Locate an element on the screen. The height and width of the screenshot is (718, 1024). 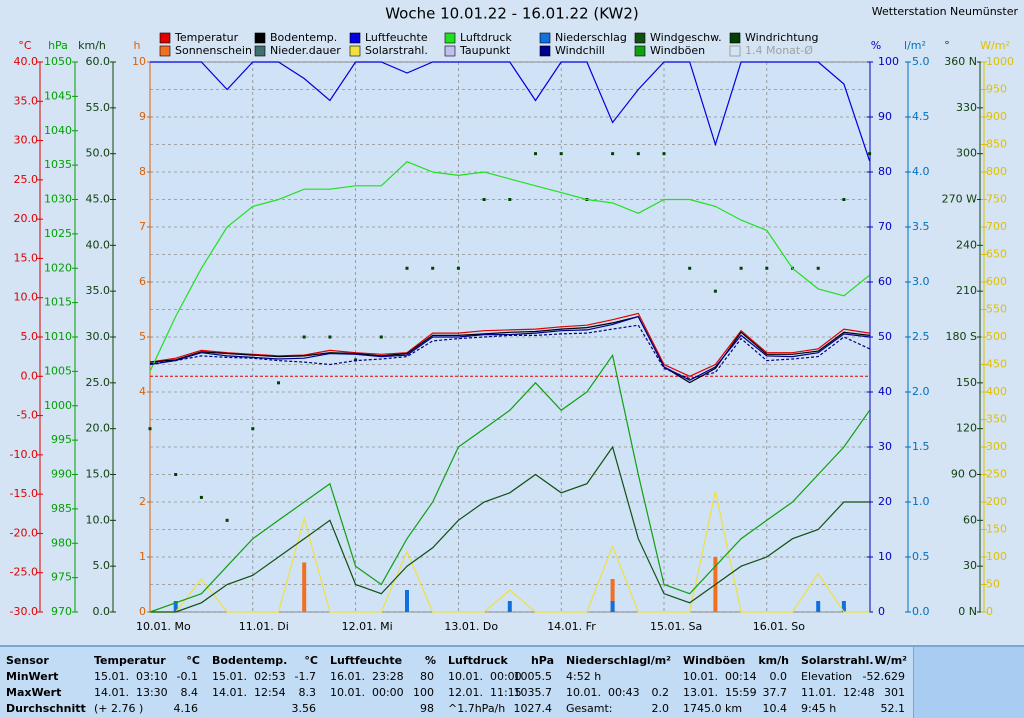
y-tick-label: 1030 is located at coordinates (58, 199).